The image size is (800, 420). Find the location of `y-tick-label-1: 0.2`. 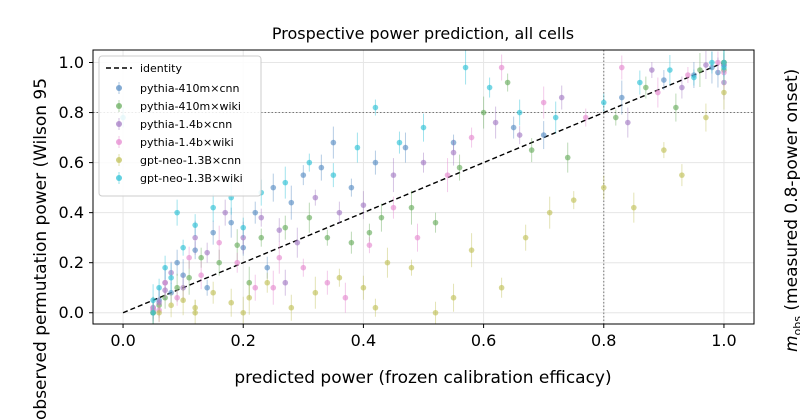

y-tick-label-1: 0.2 is located at coordinates (71, 262).